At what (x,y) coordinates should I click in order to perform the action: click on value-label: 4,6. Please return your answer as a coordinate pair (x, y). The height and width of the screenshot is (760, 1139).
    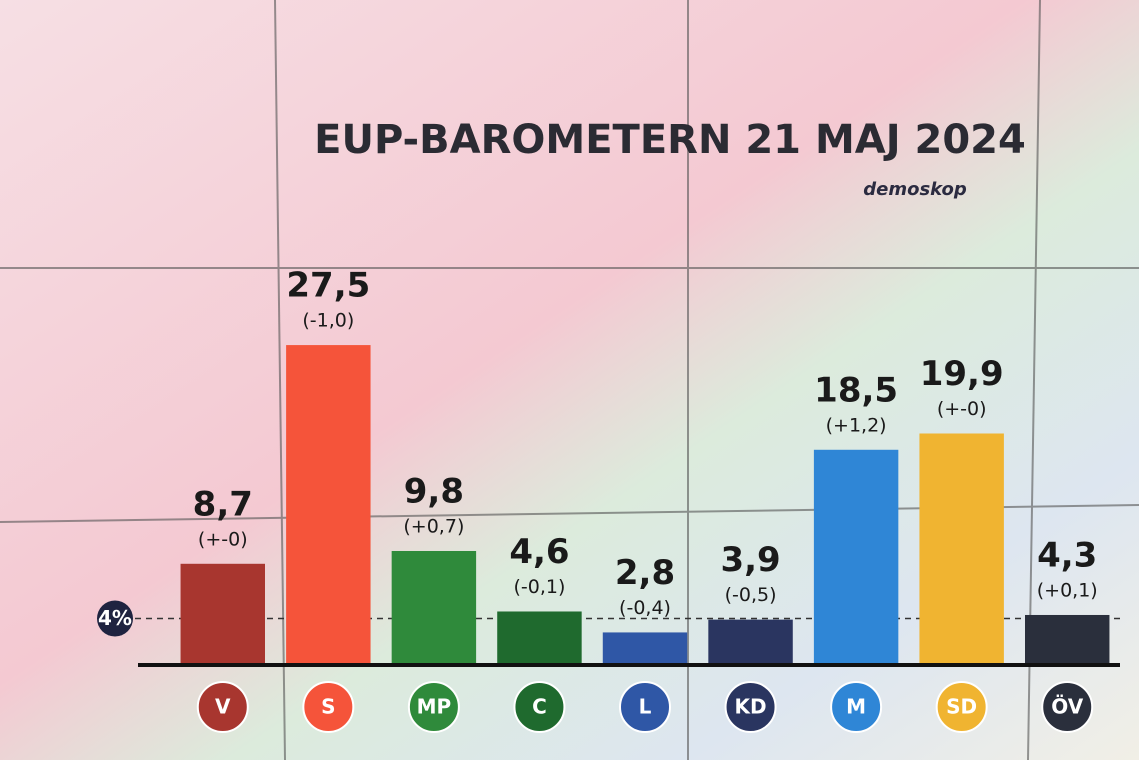
    Looking at the image, I should click on (539, 552).